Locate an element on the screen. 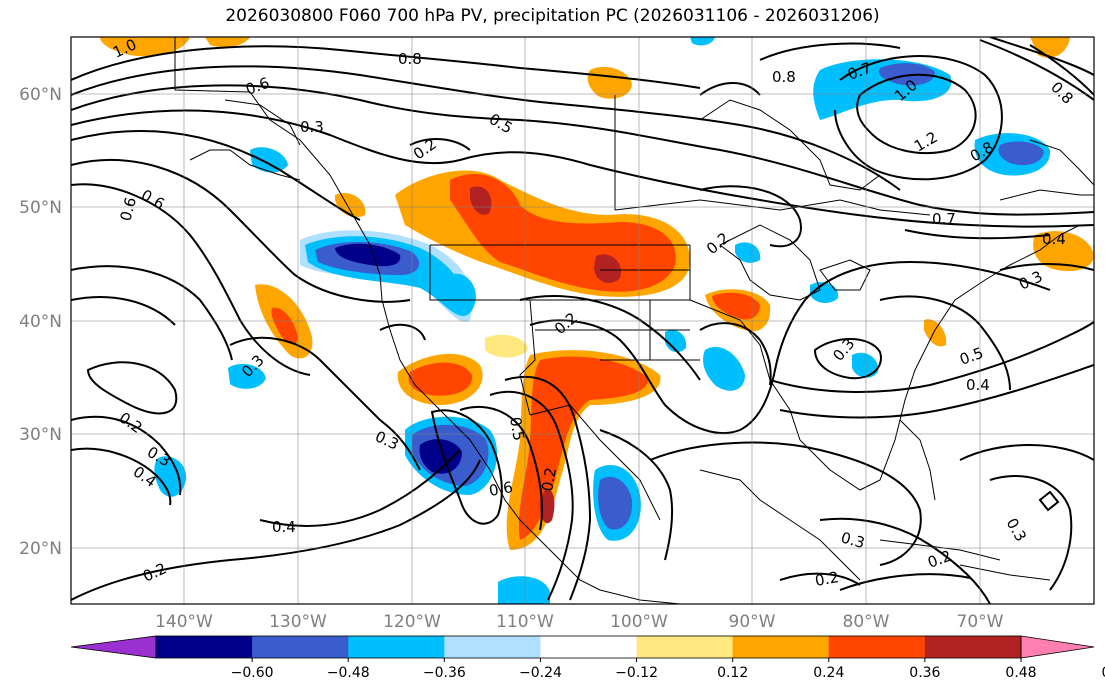 The height and width of the screenshot is (698, 1105). colorbar-tick-label: 0.12 is located at coordinates (732, 673).